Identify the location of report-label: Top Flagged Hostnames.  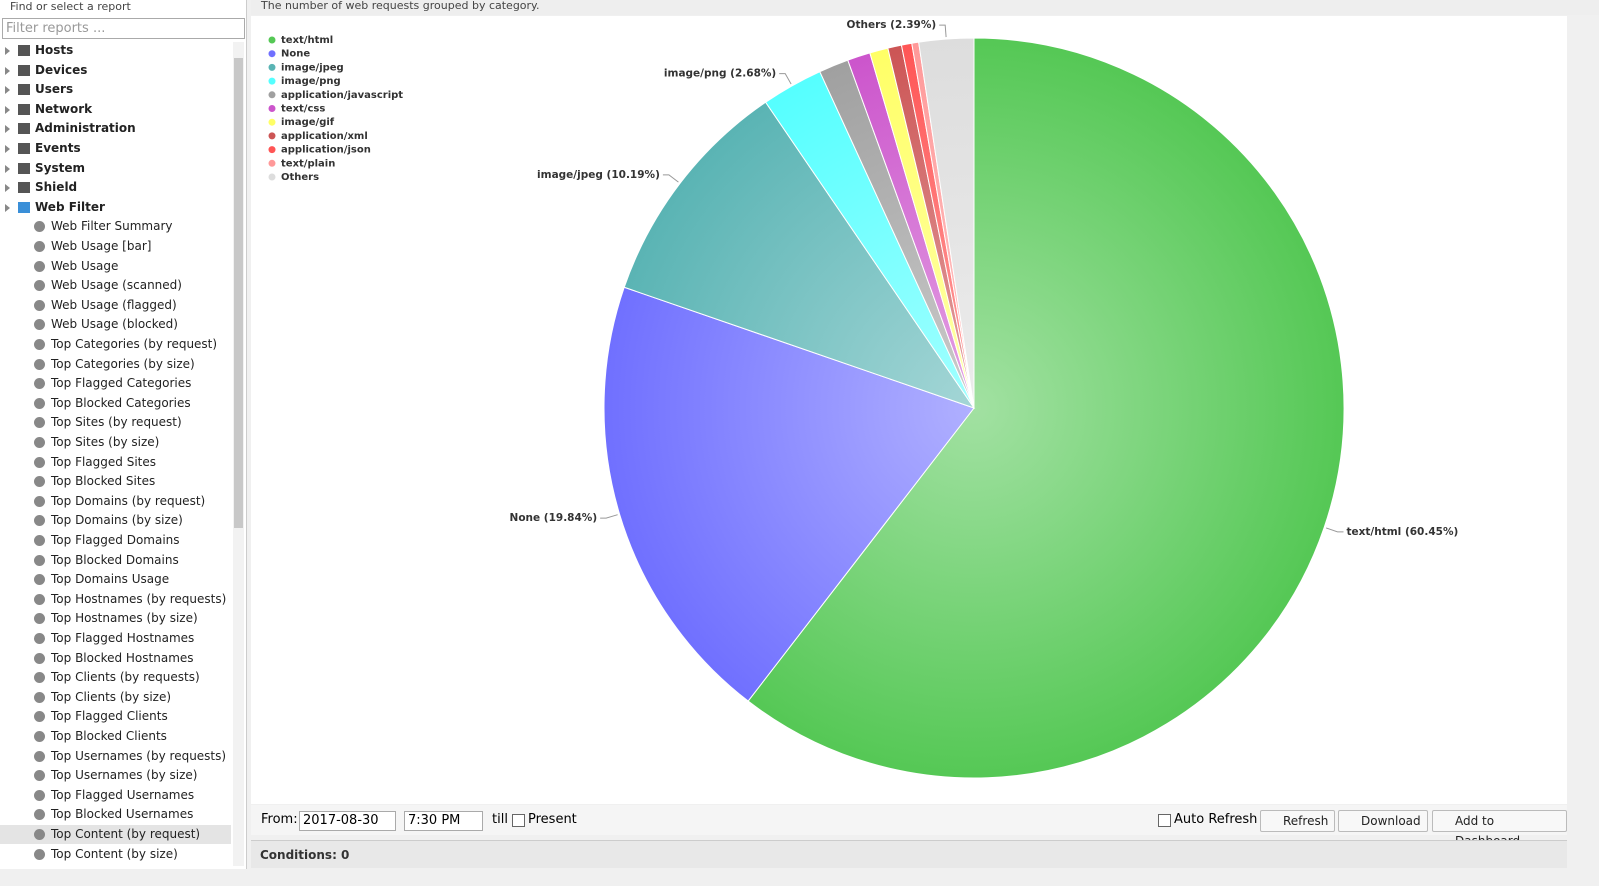
(123, 638).